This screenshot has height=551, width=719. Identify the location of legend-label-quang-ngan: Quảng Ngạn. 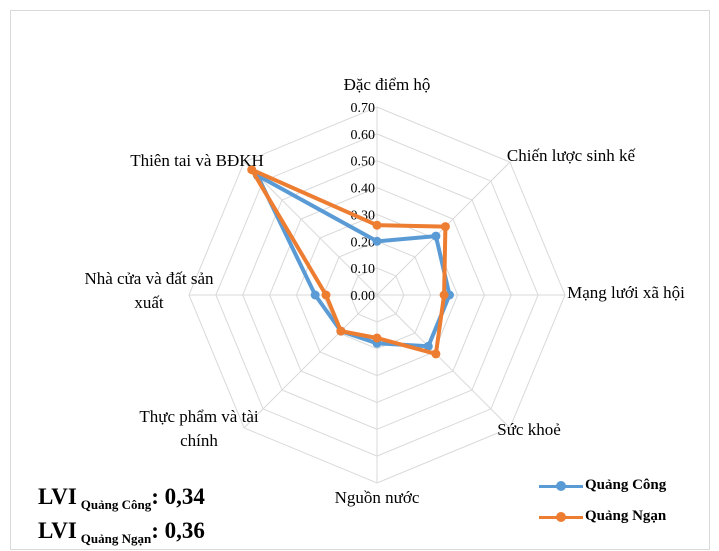
(626, 516).